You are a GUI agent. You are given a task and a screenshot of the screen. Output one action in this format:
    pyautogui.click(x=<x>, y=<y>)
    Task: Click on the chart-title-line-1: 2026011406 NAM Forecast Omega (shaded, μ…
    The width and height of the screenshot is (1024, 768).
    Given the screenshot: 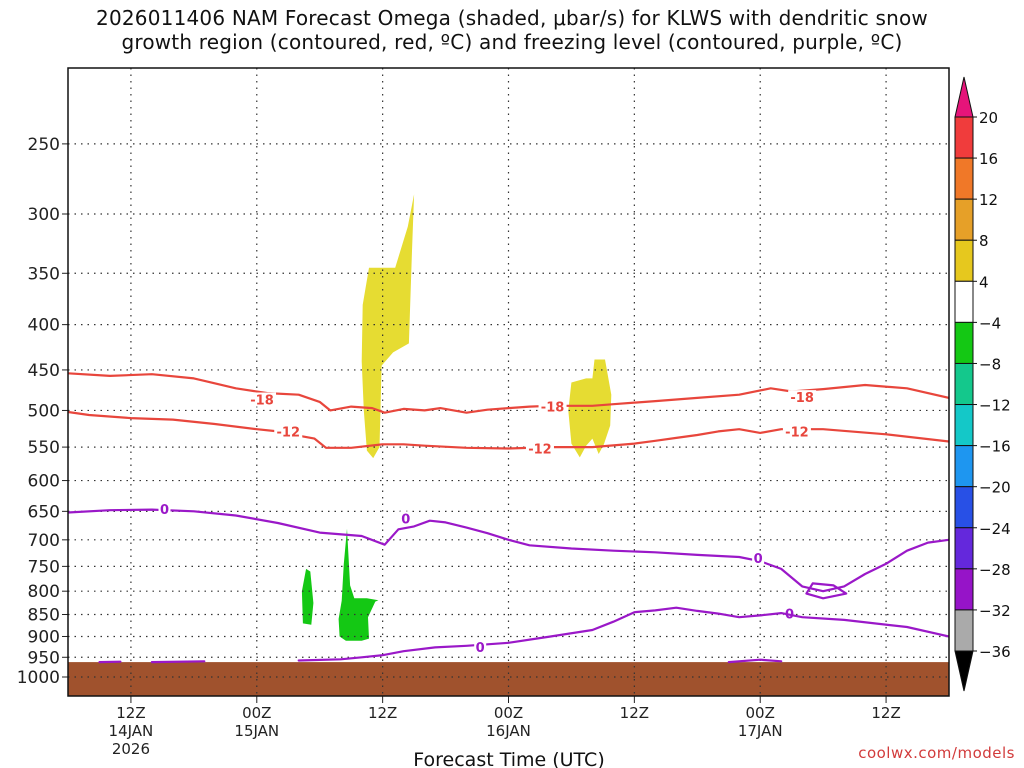 What is the action you would take?
    pyautogui.click(x=512, y=18)
    